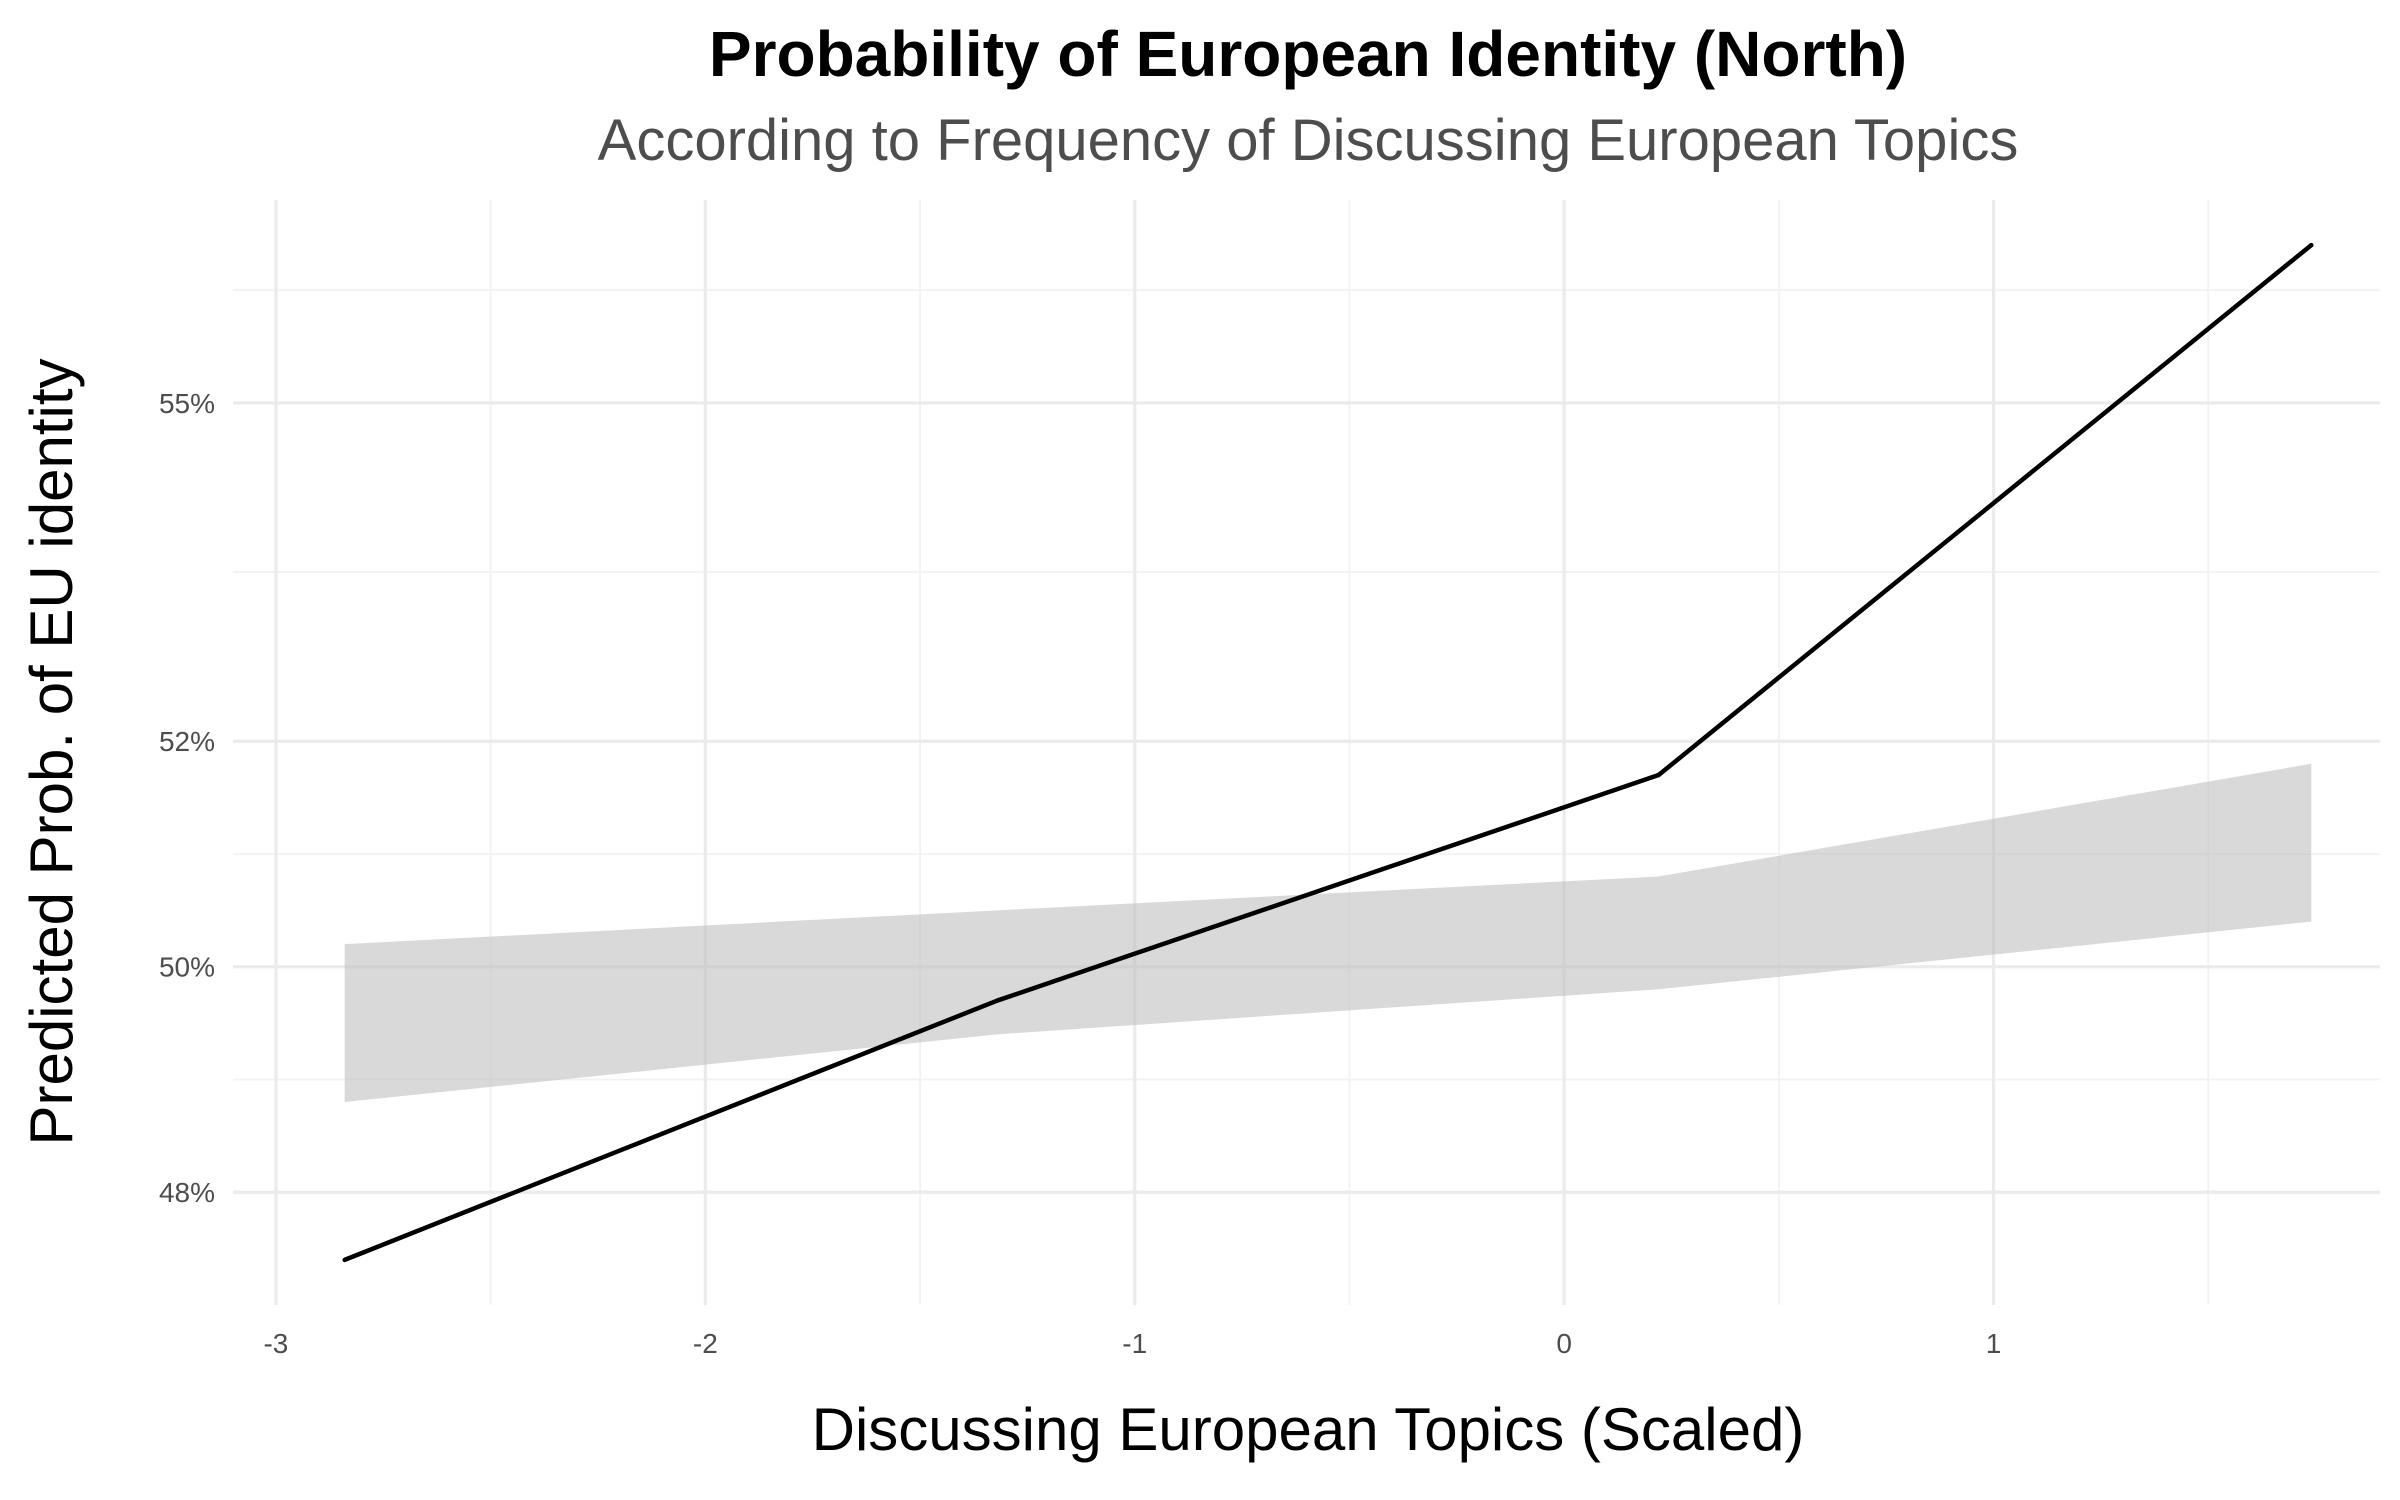  I want to click on x-tick-label: 0, so click(1564, 1343).